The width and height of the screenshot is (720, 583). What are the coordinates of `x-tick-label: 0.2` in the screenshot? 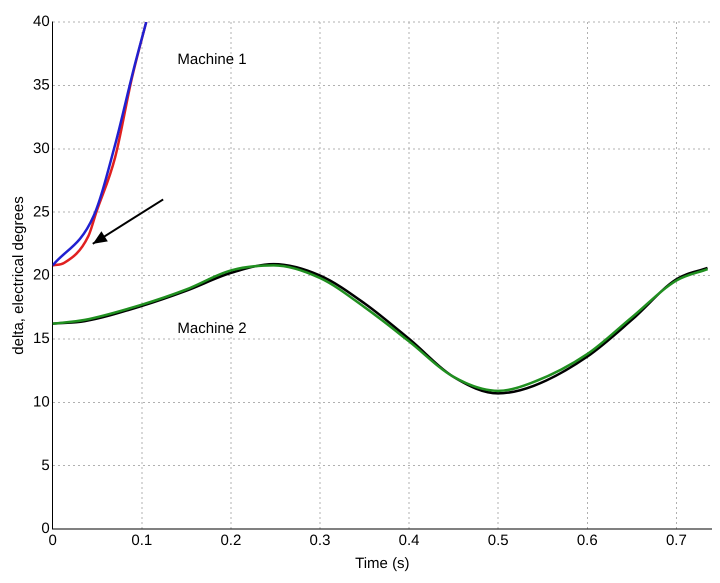 It's located at (231, 541).